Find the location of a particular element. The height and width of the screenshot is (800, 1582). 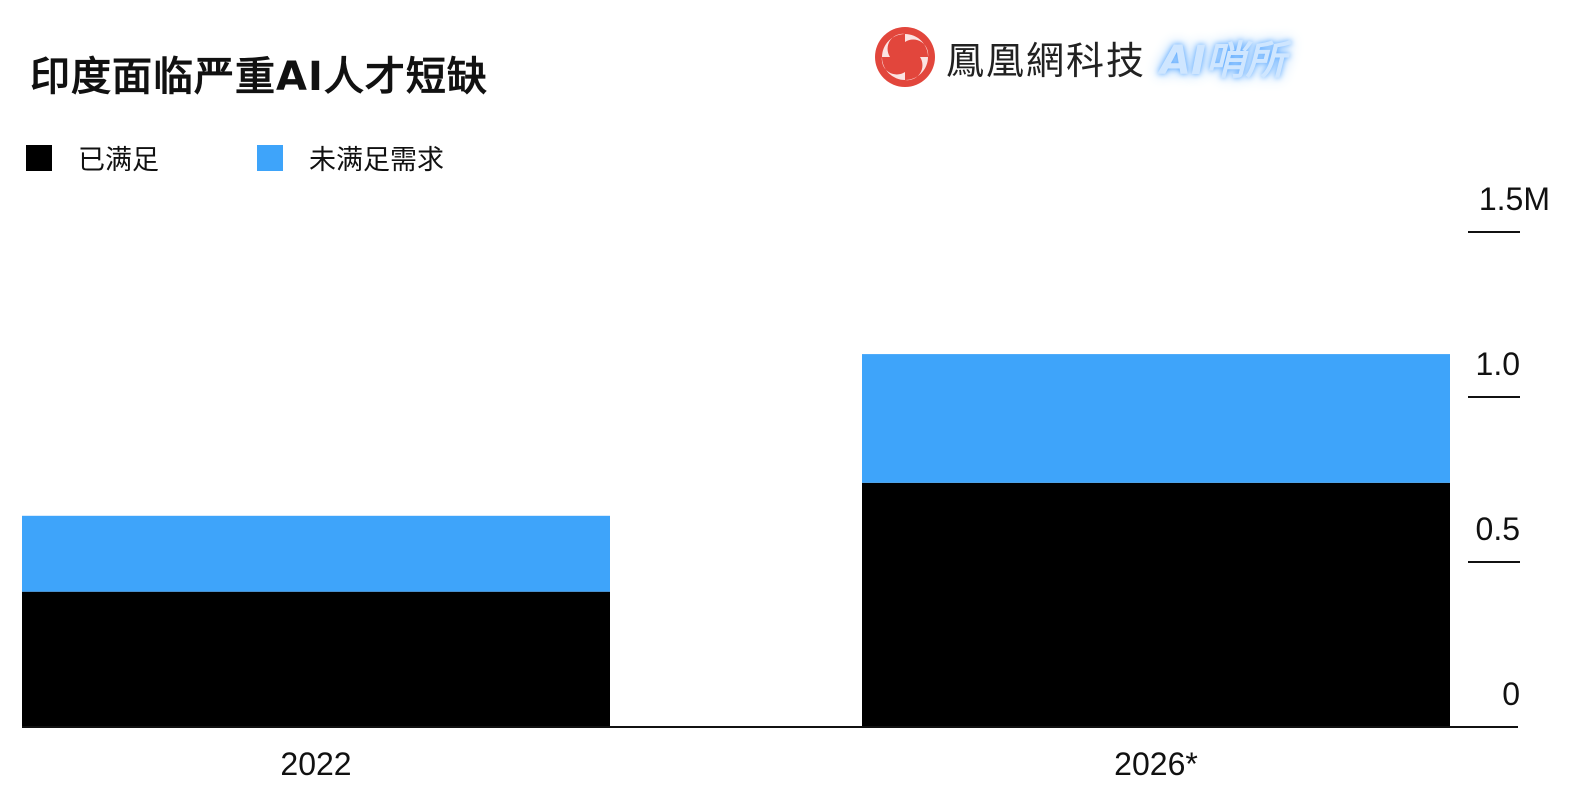

logo: 鳳凰網科技 AI哨所 is located at coordinates (1079, 57).